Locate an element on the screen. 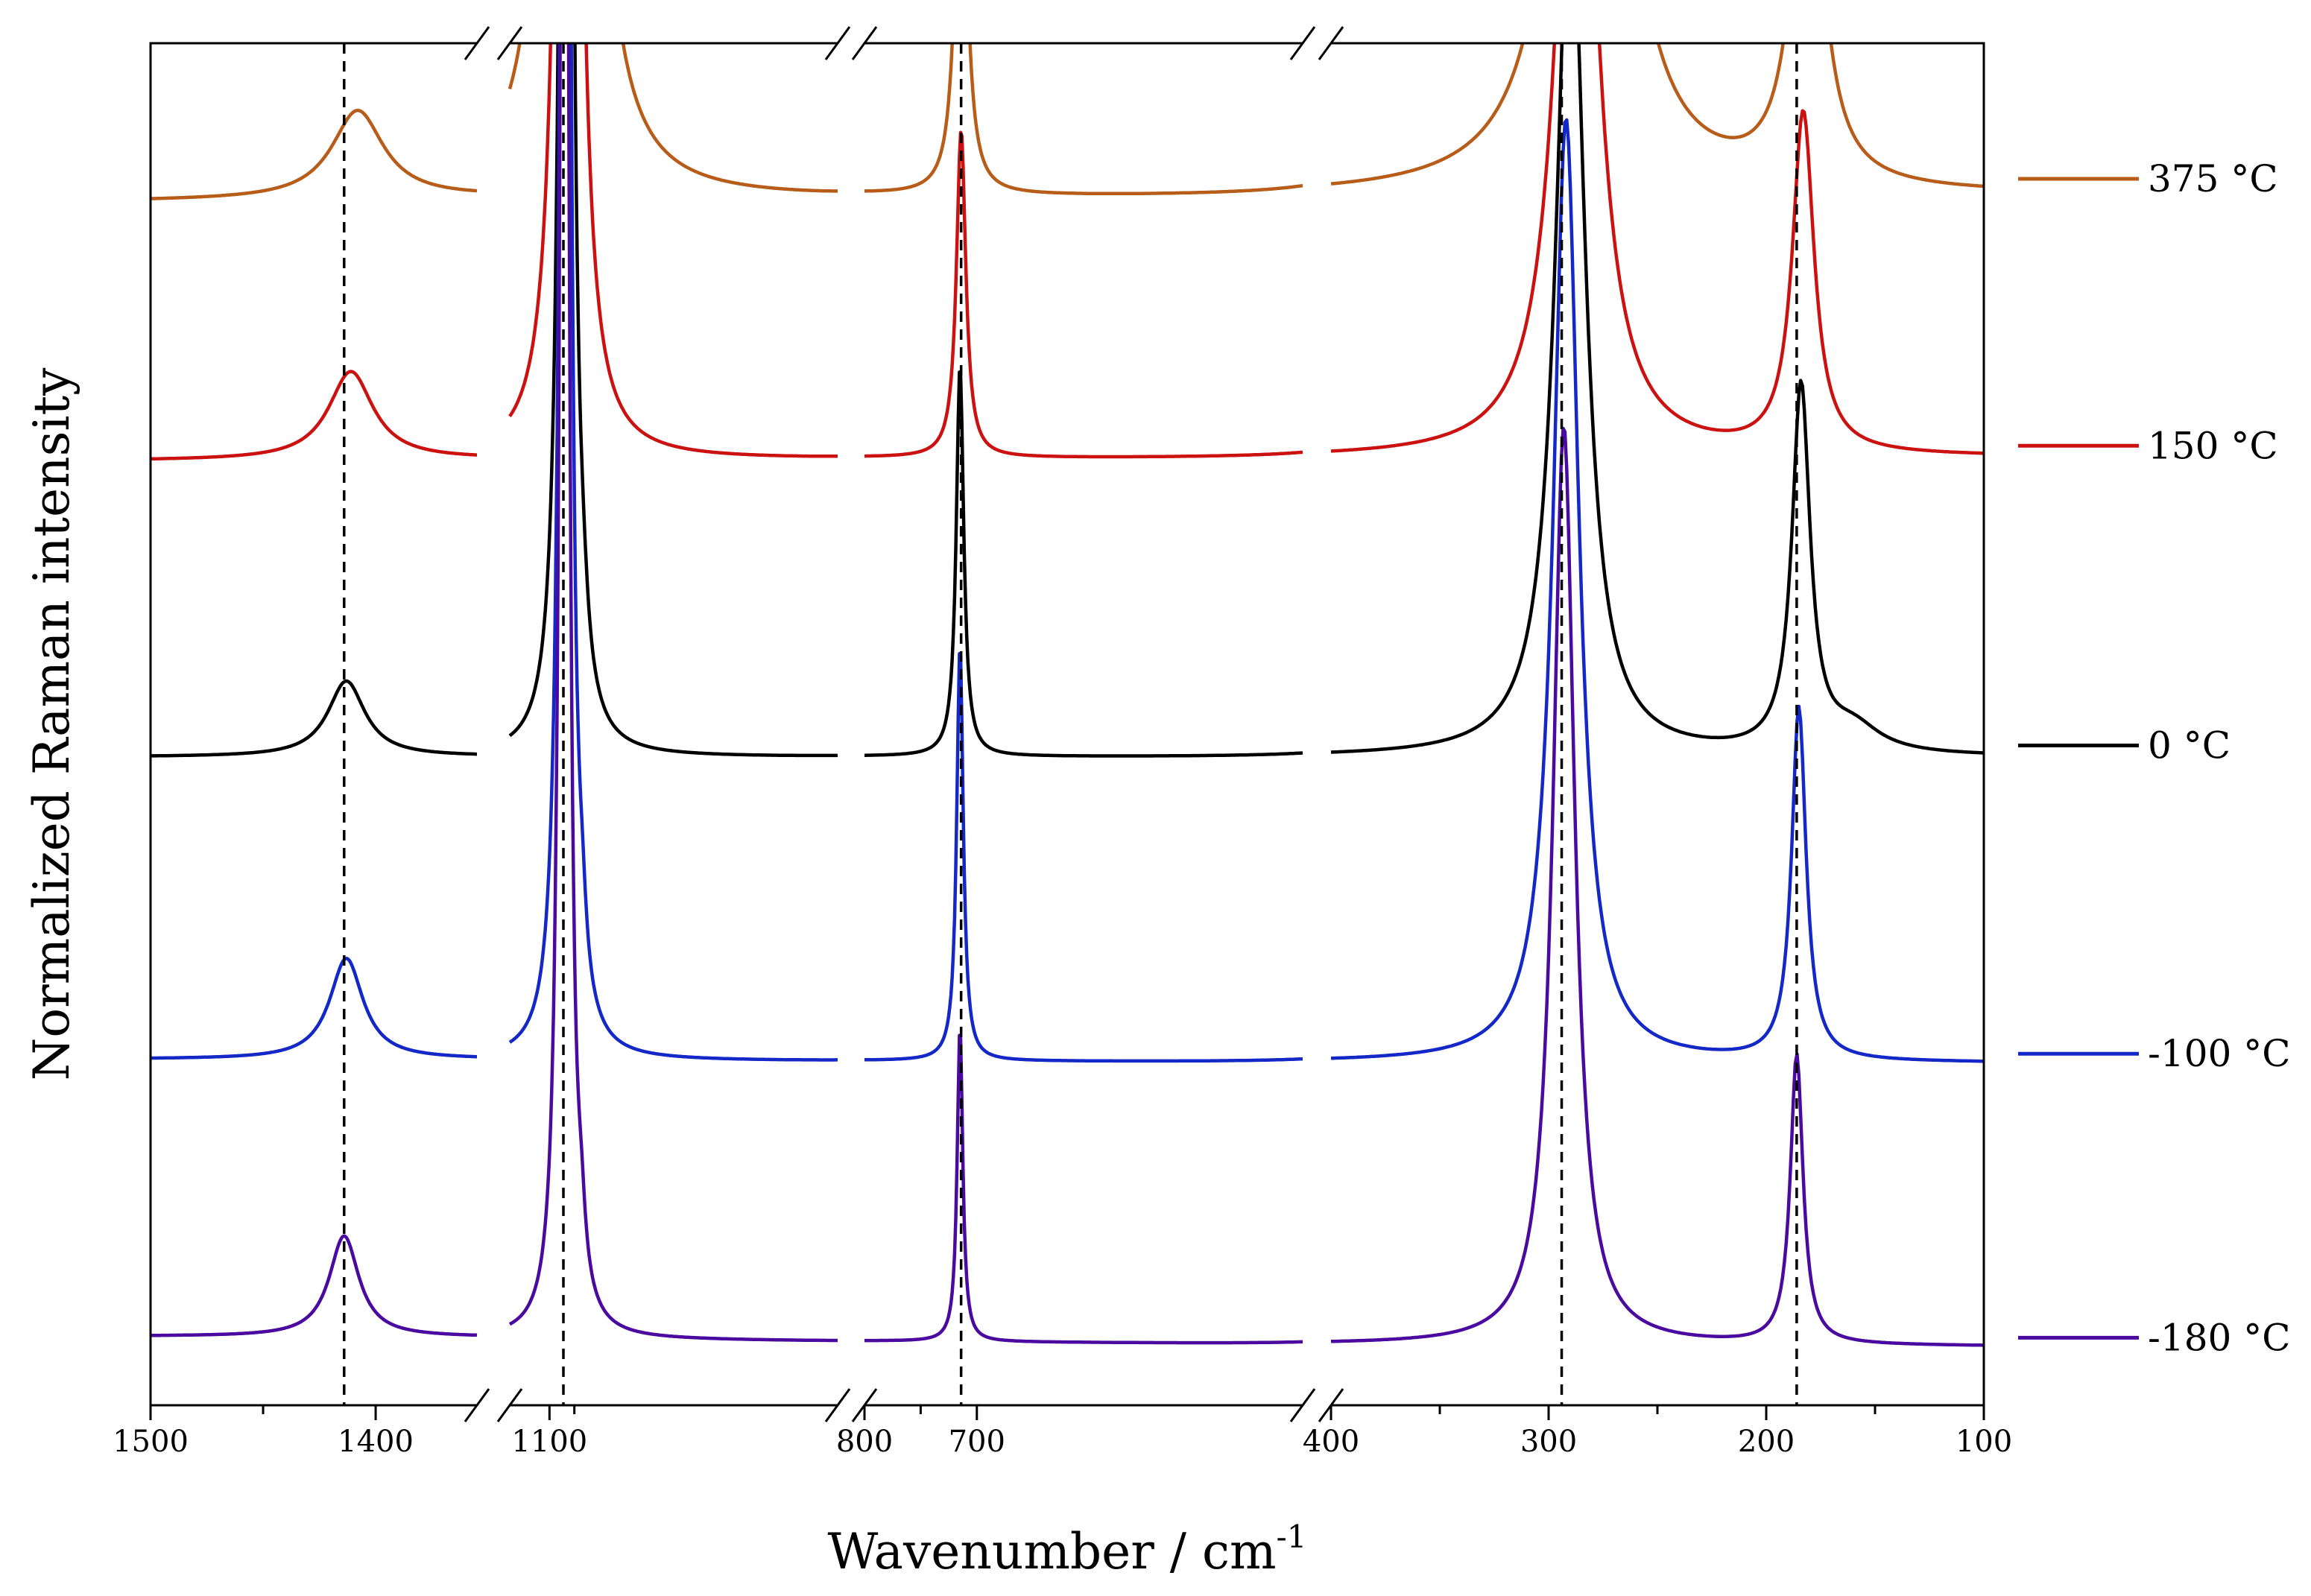 The width and height of the screenshot is (2311, 1596). x-tick-label-3: 800 is located at coordinates (864, 1442).